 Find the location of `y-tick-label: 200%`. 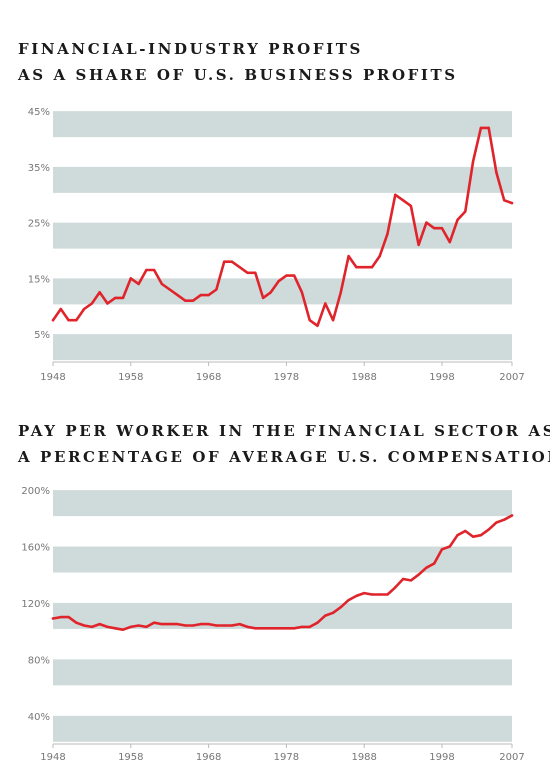

y-tick-label: 200% is located at coordinates (35, 491).